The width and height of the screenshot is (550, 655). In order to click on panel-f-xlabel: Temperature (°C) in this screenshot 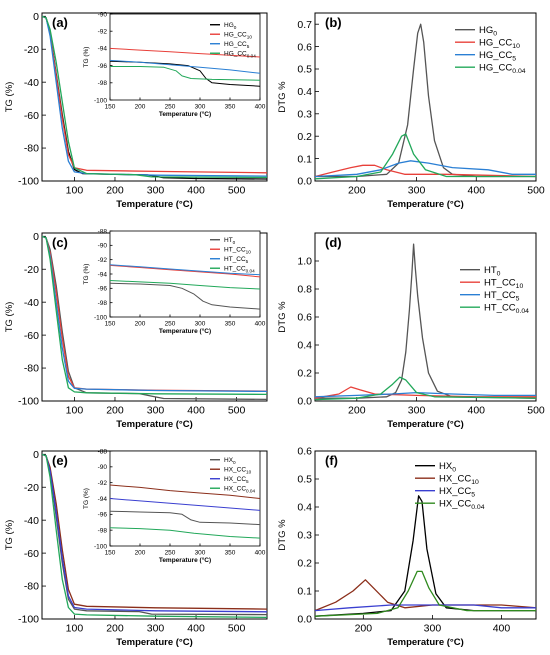, I will do `click(425, 642)`.